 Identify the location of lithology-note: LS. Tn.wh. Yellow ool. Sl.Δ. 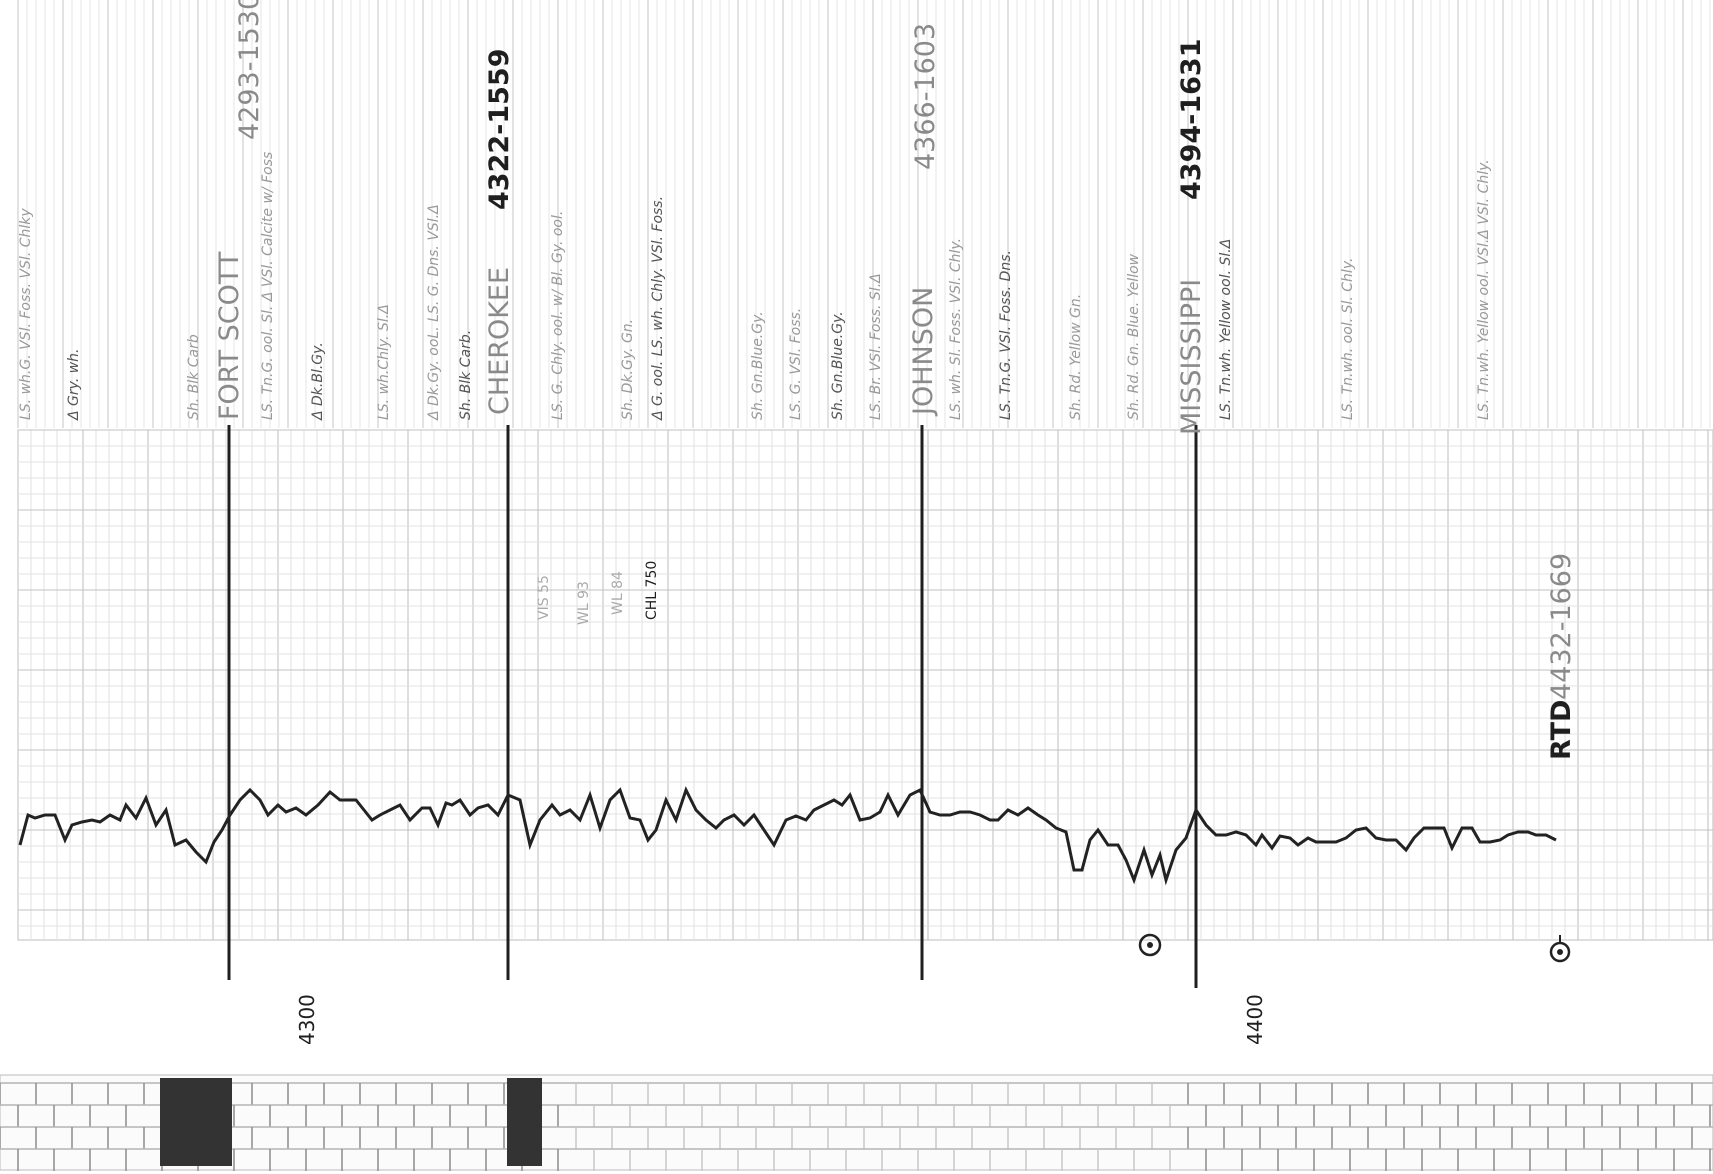
(1226, 329).